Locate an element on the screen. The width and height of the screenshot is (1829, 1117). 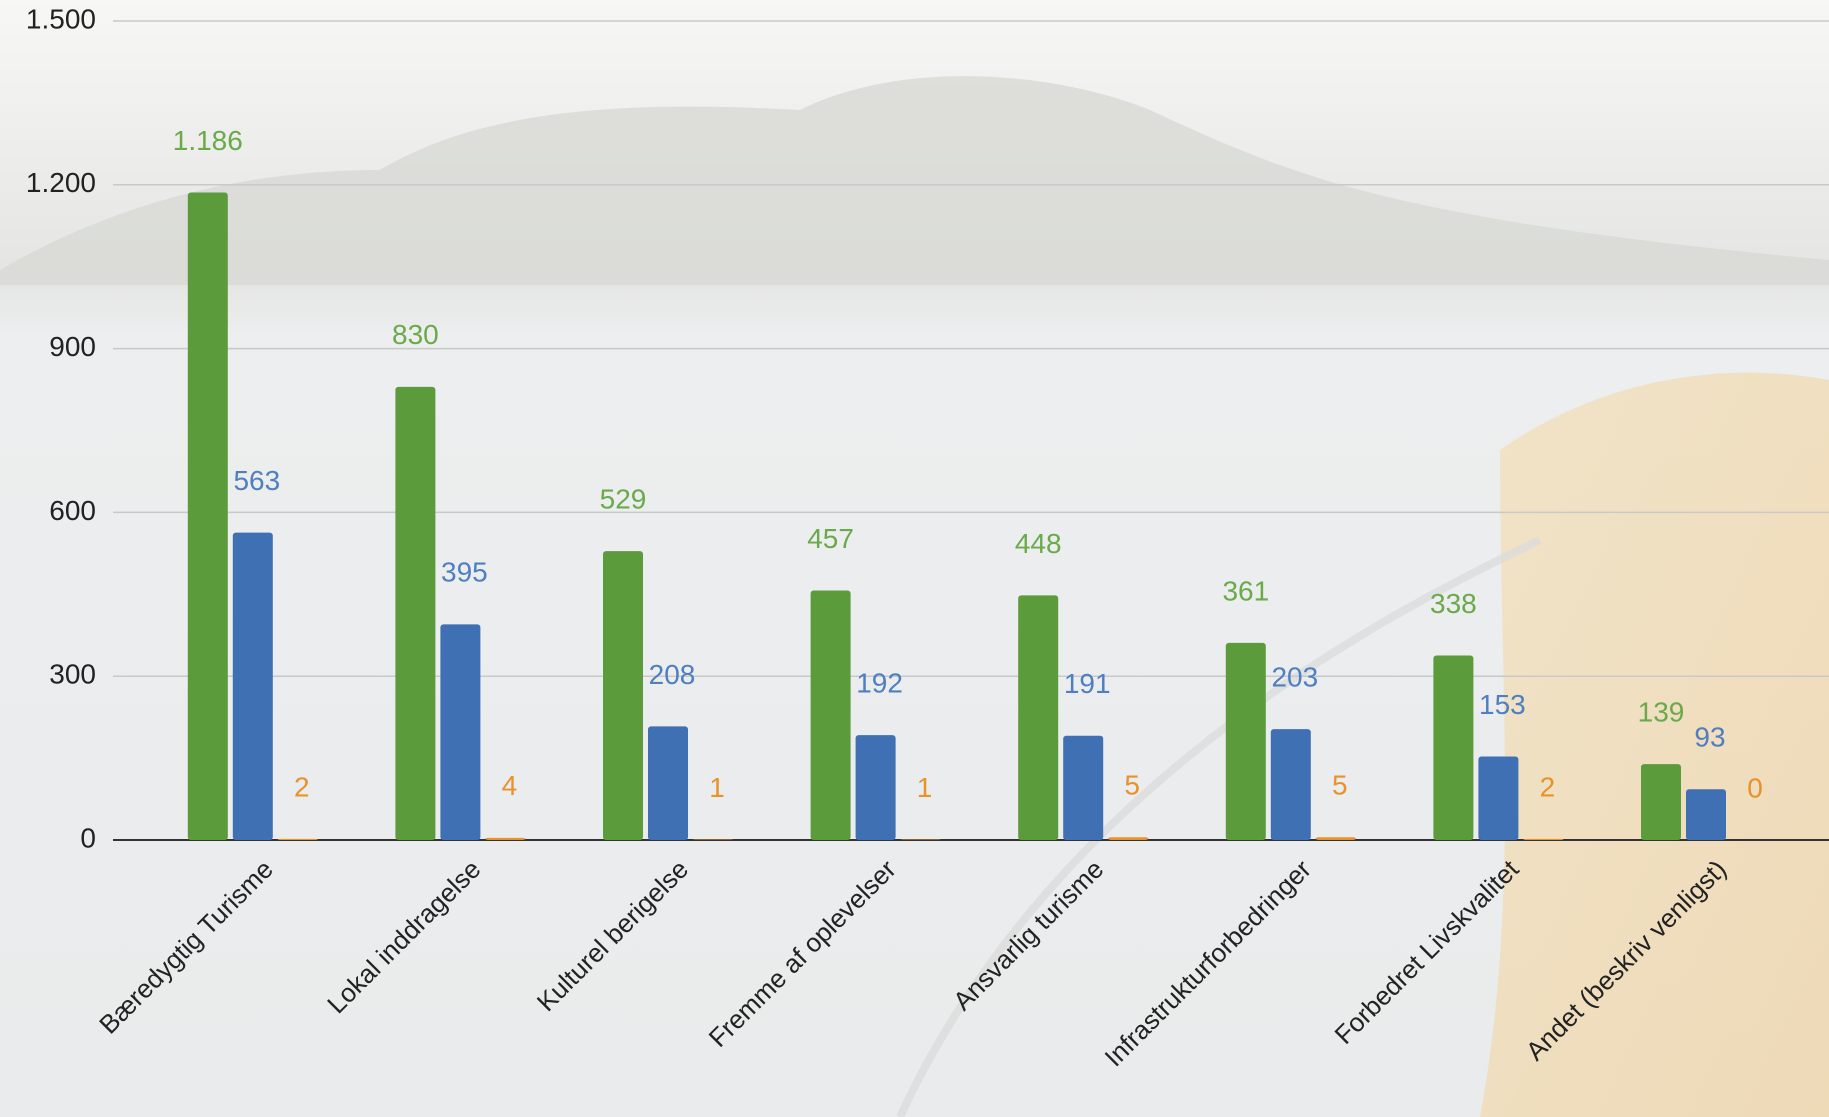
value-label: 563 is located at coordinates (256, 480).